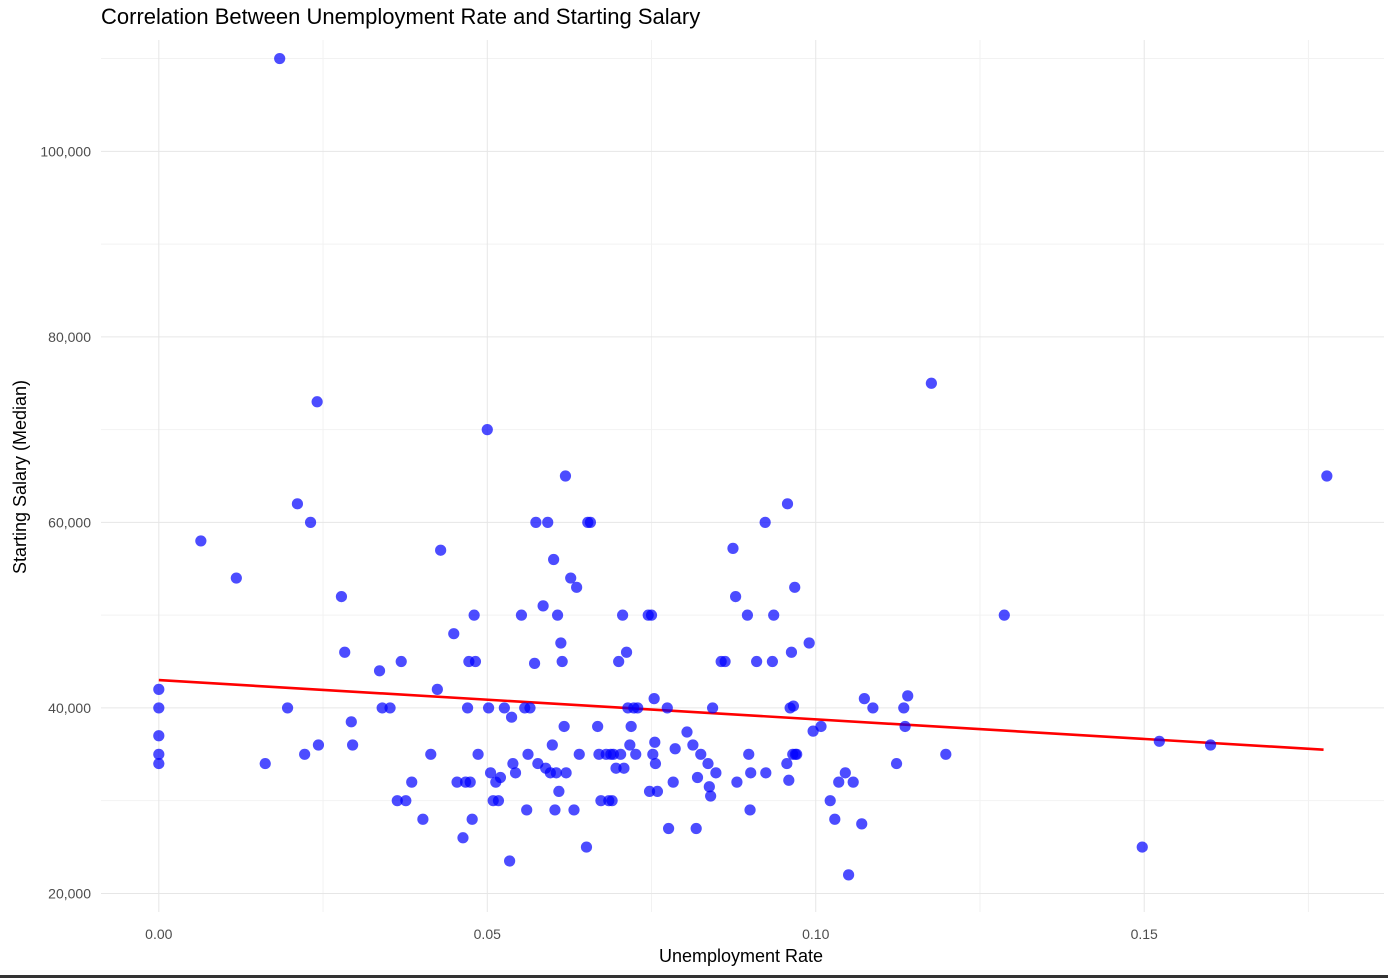 This screenshot has height=978, width=1388. I want to click on y-tick-labels: 20,000 40,000 60,000 80,000 100,000, so click(65, 522).